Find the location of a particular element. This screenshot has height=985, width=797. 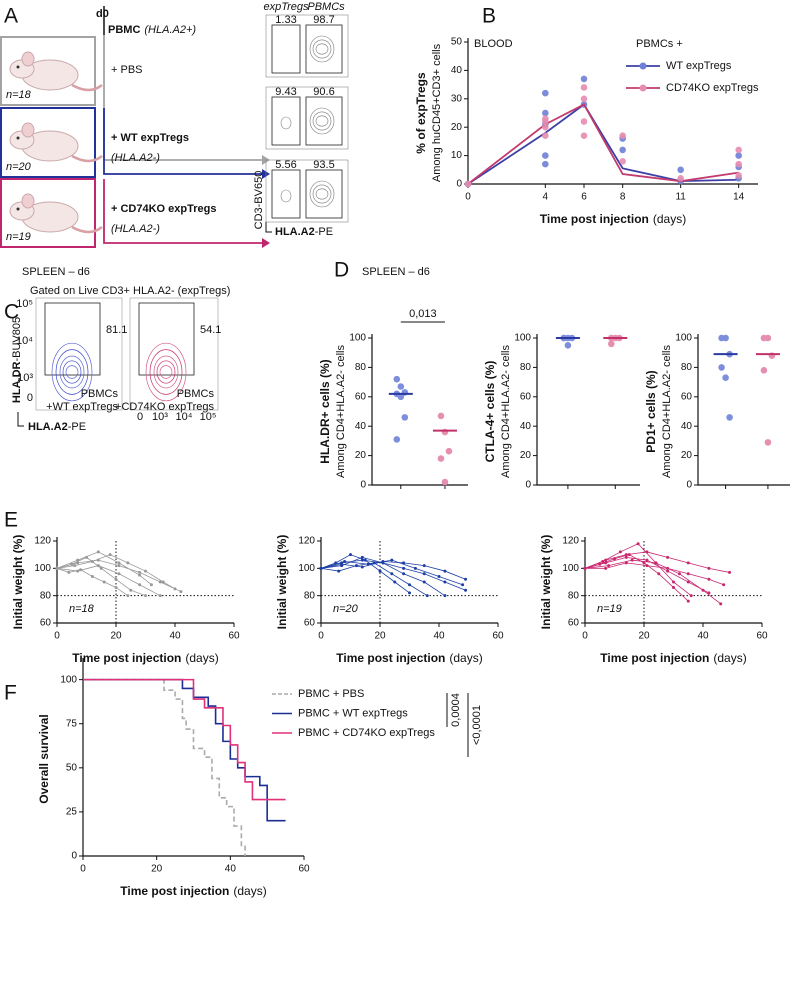

panel-letter: E is located at coordinates (11, 520).